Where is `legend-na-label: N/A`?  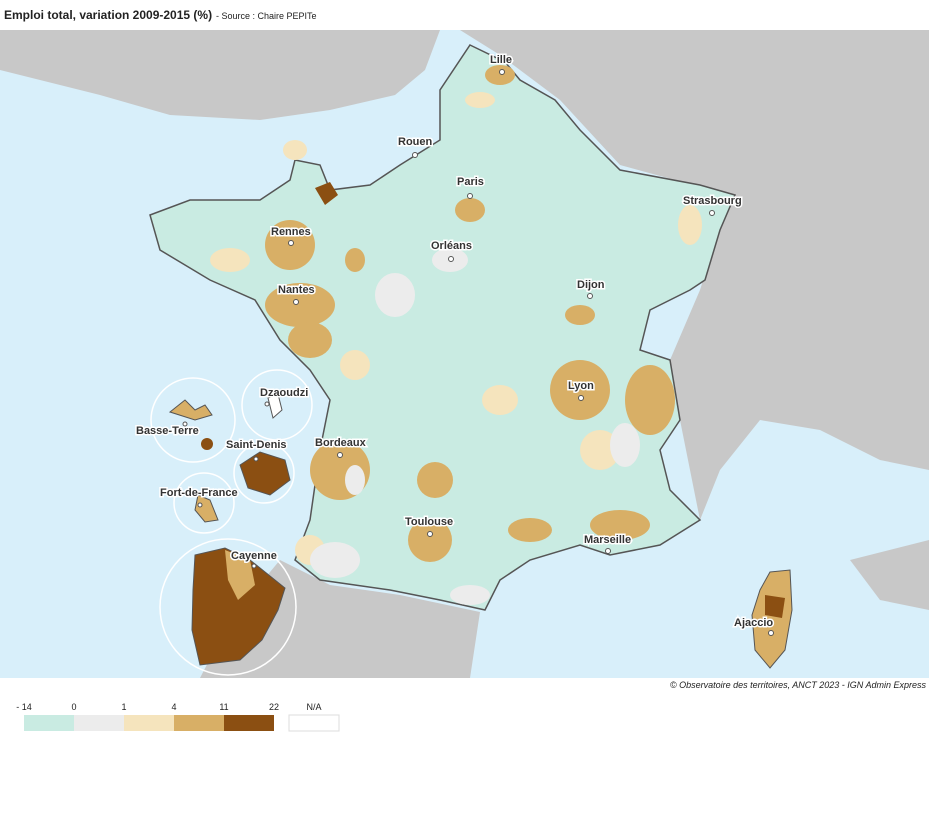 legend-na-label: N/A is located at coordinates (313, 707).